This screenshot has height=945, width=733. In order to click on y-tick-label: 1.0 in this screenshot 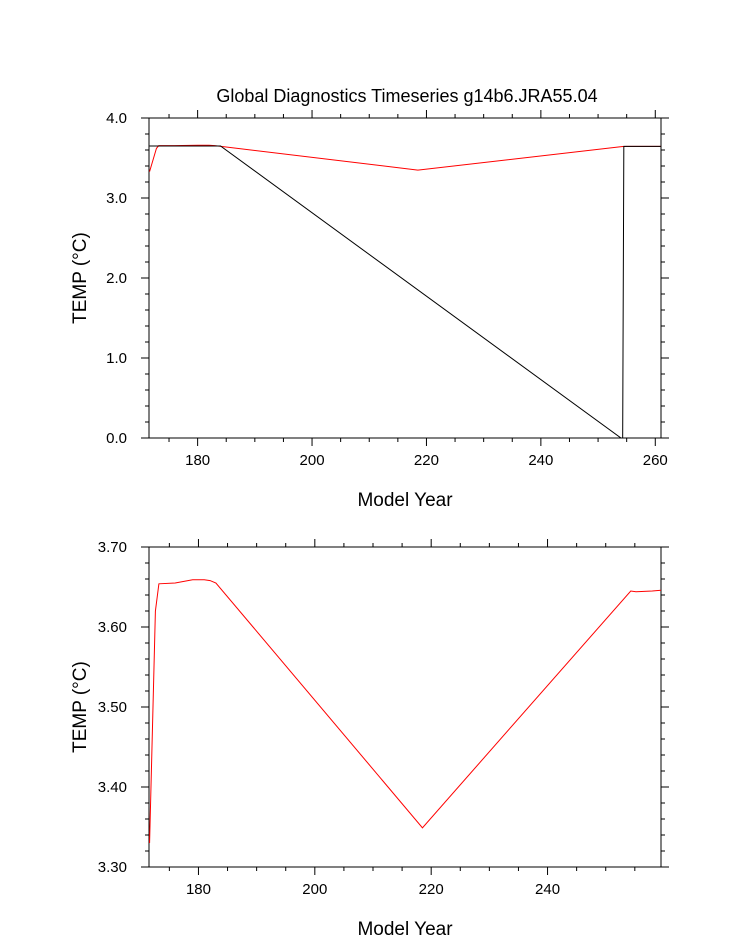, I will do `click(116, 358)`.